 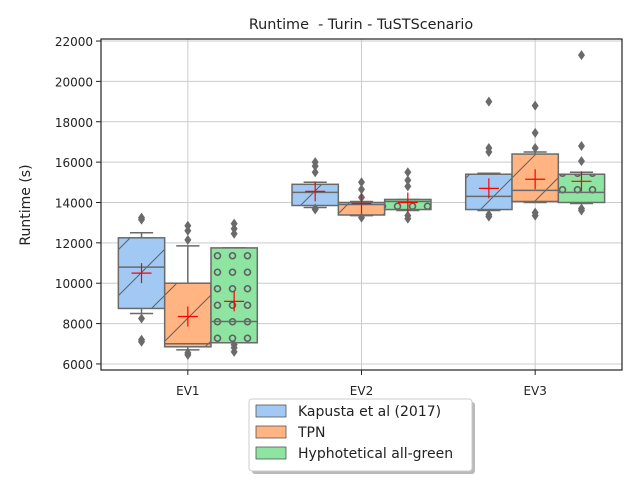 I want to click on box-tpn-ev3, so click(x=535, y=160).